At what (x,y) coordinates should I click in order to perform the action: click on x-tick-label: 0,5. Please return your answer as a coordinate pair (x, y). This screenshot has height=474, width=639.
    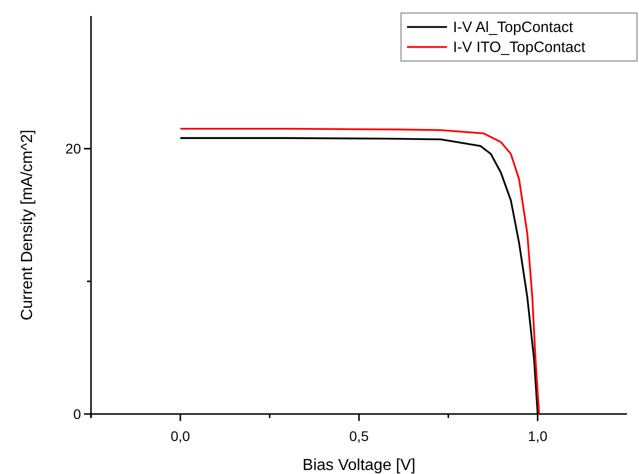
    Looking at the image, I should click on (359, 436).